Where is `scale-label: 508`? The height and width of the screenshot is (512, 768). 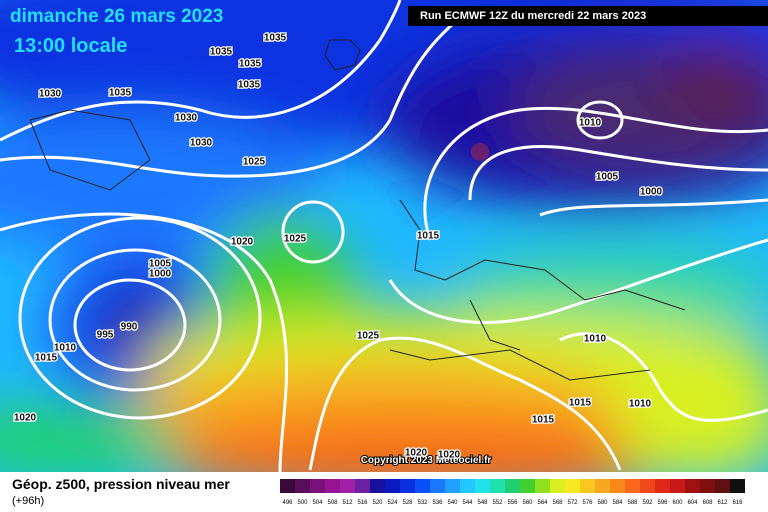
scale-label: 508 is located at coordinates (332, 503).